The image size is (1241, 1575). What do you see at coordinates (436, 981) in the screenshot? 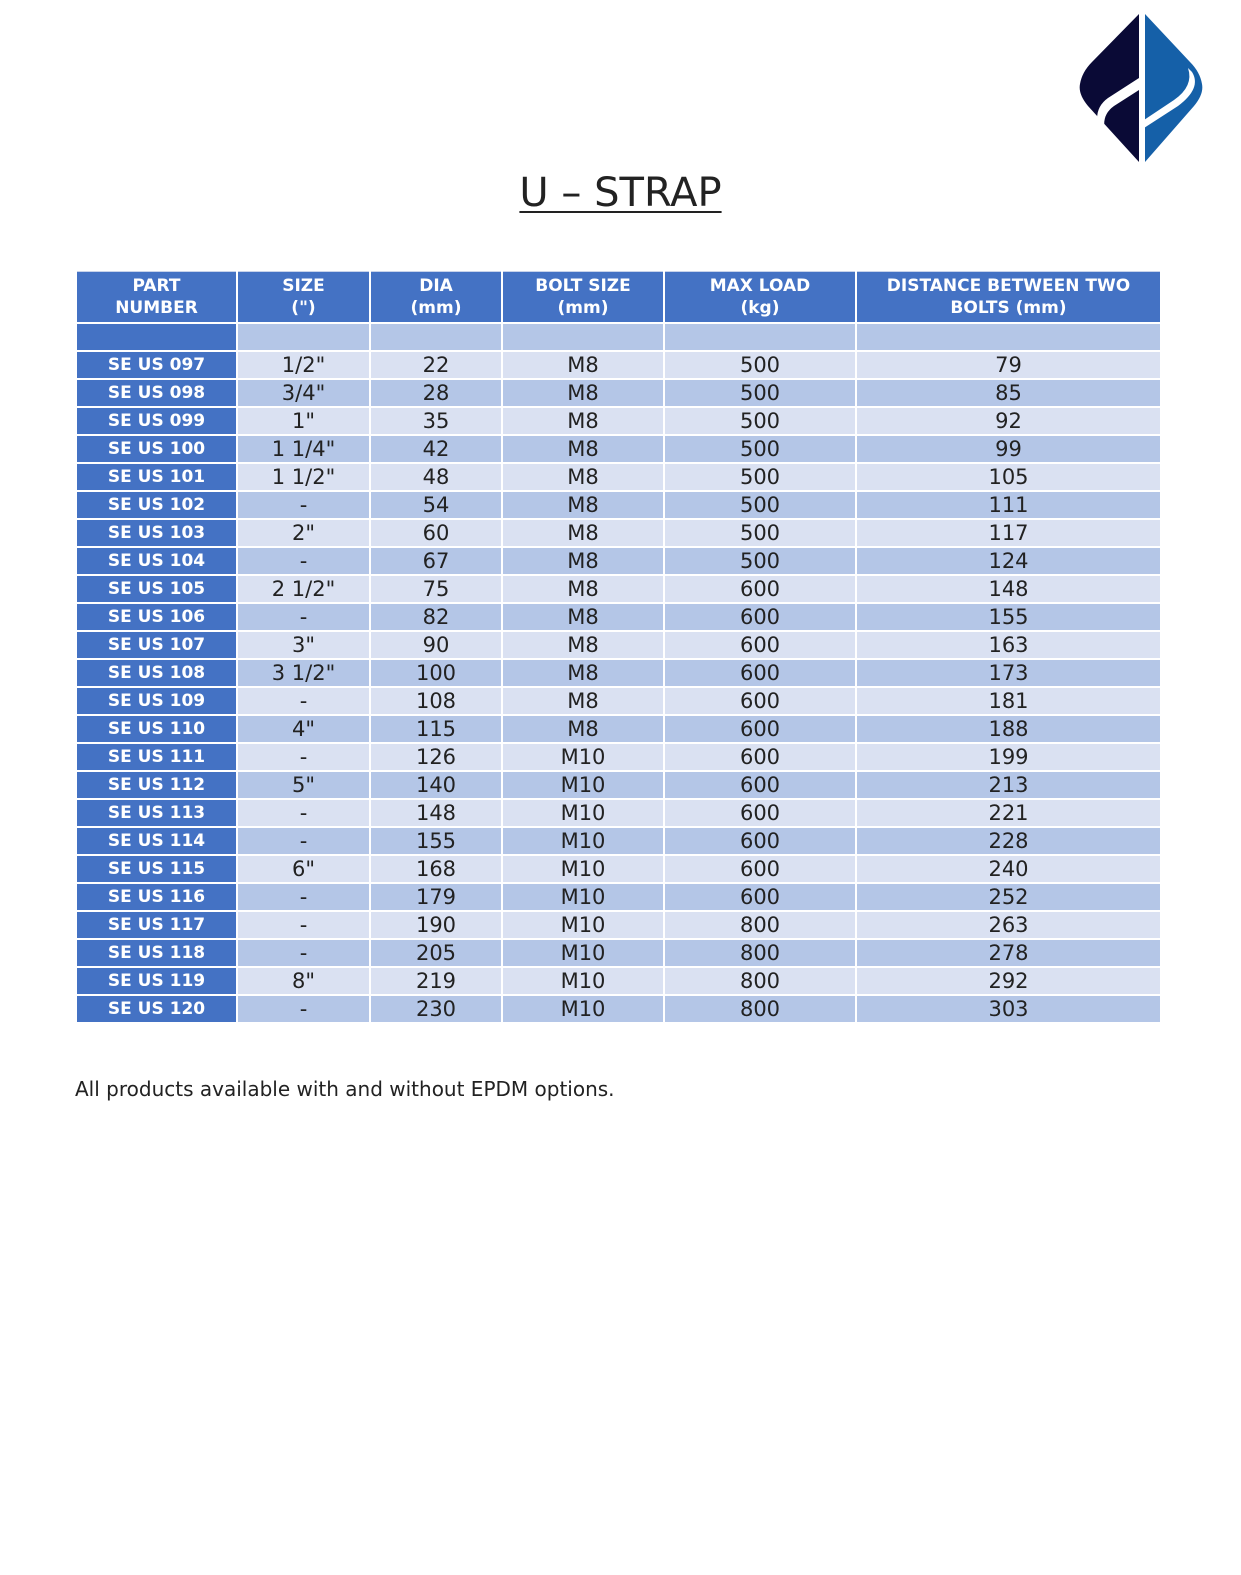
I see `table-cell: 219` at bounding box center [436, 981].